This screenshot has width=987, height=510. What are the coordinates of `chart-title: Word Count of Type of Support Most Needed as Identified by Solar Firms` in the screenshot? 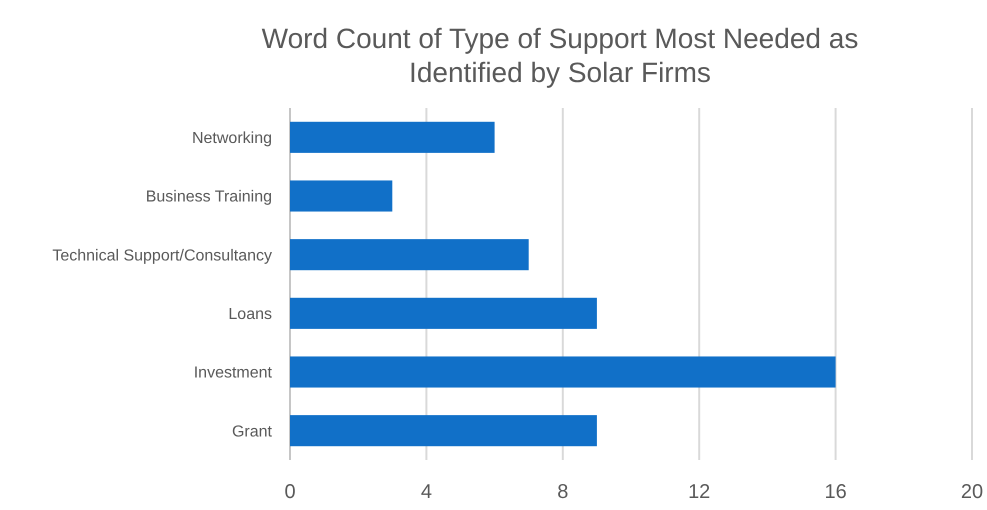 It's located at (560, 55).